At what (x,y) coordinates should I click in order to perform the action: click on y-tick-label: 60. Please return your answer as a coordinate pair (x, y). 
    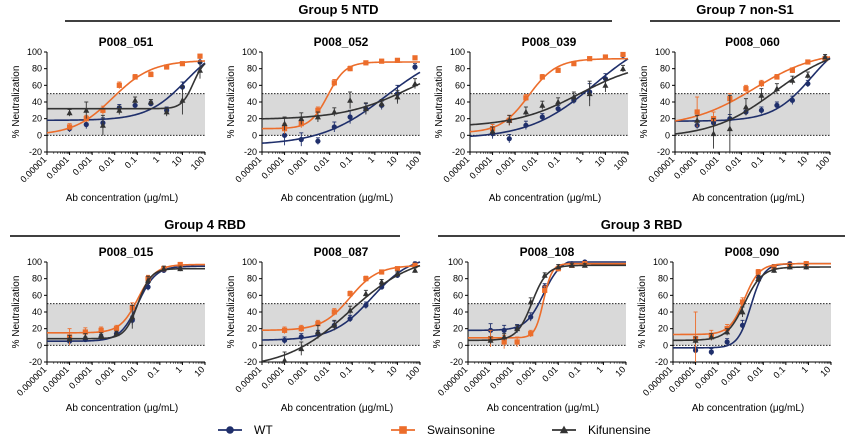
    Looking at the image, I should click on (460, 85).